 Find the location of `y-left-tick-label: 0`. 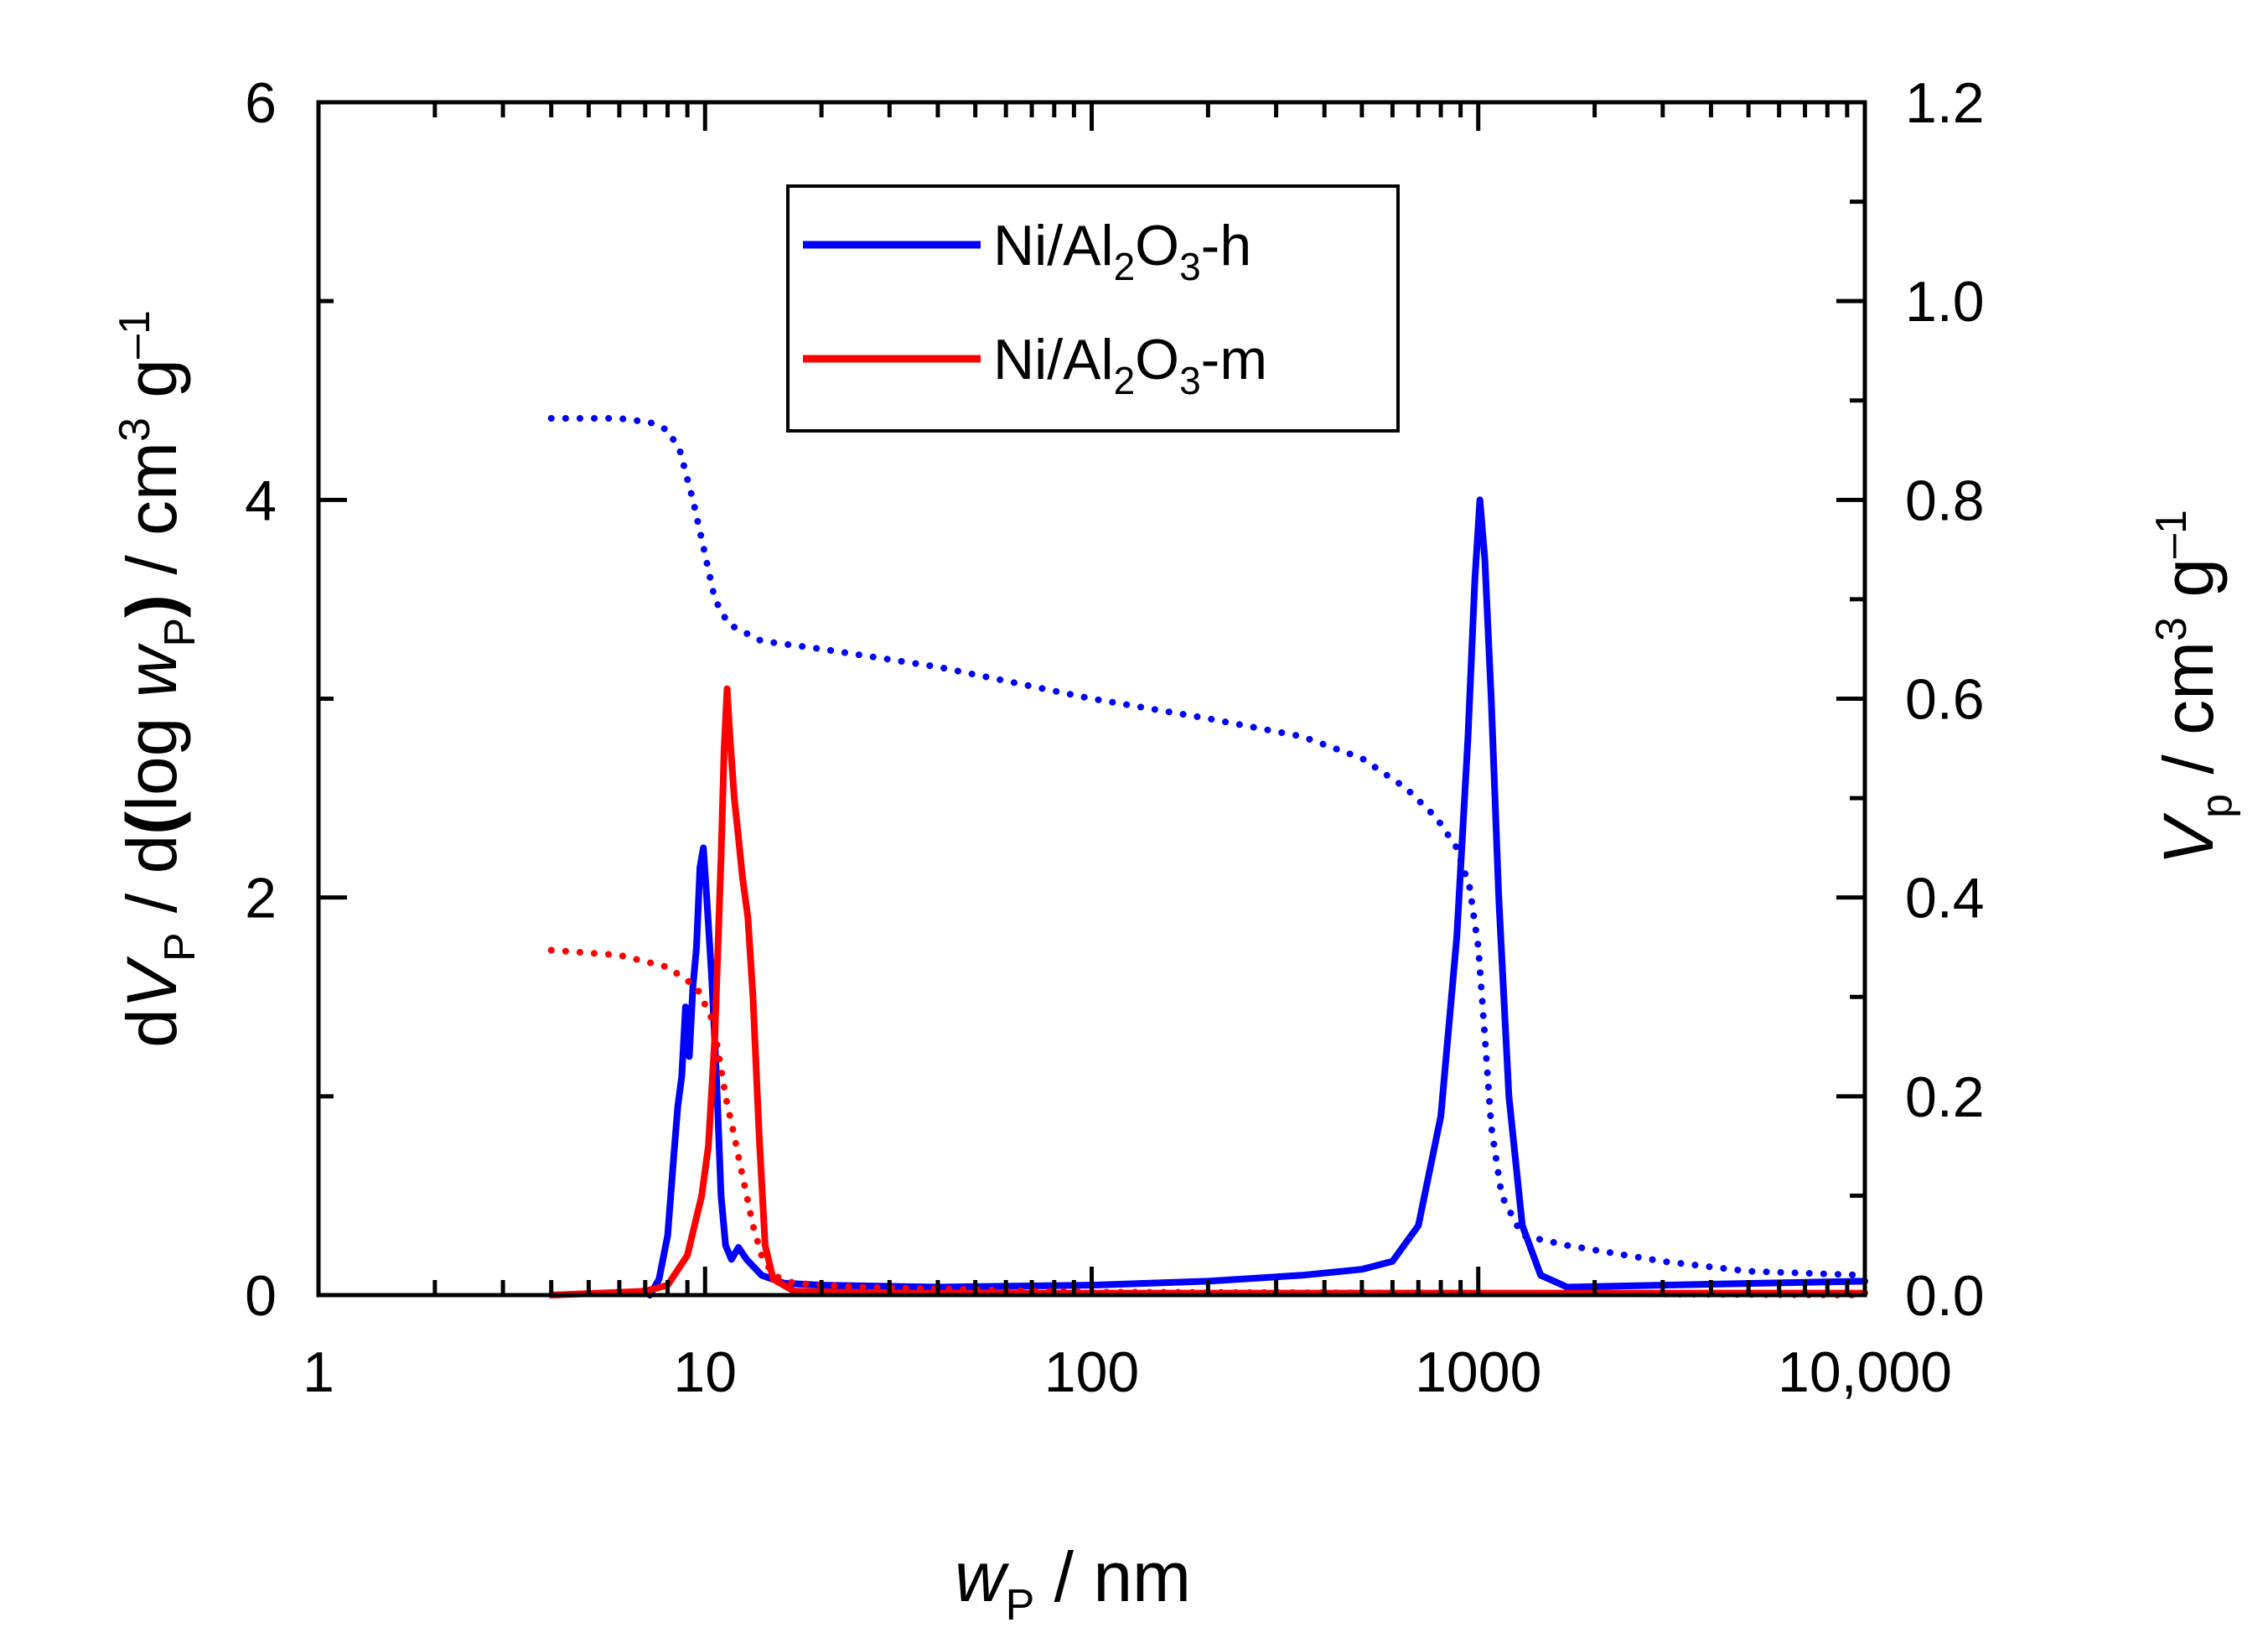

y-left-tick-label: 0 is located at coordinates (261, 1296).